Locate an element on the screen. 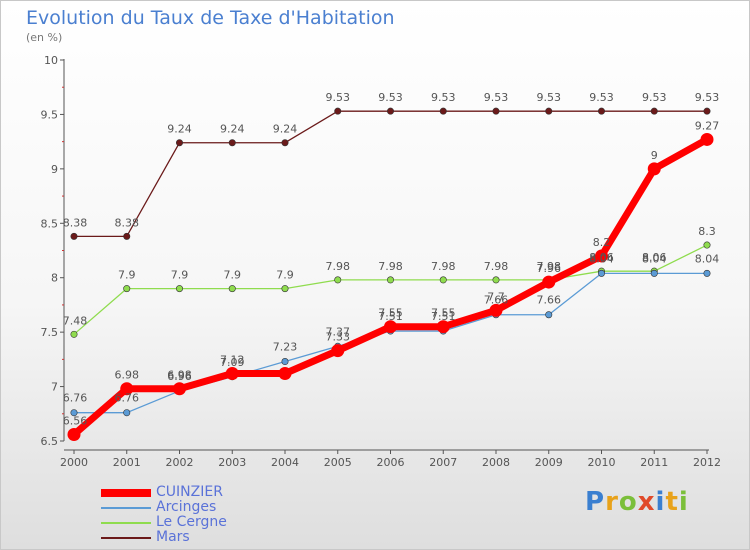 The width and height of the screenshot is (750, 550). y-tick-label: 9.5 is located at coordinates (50, 114).